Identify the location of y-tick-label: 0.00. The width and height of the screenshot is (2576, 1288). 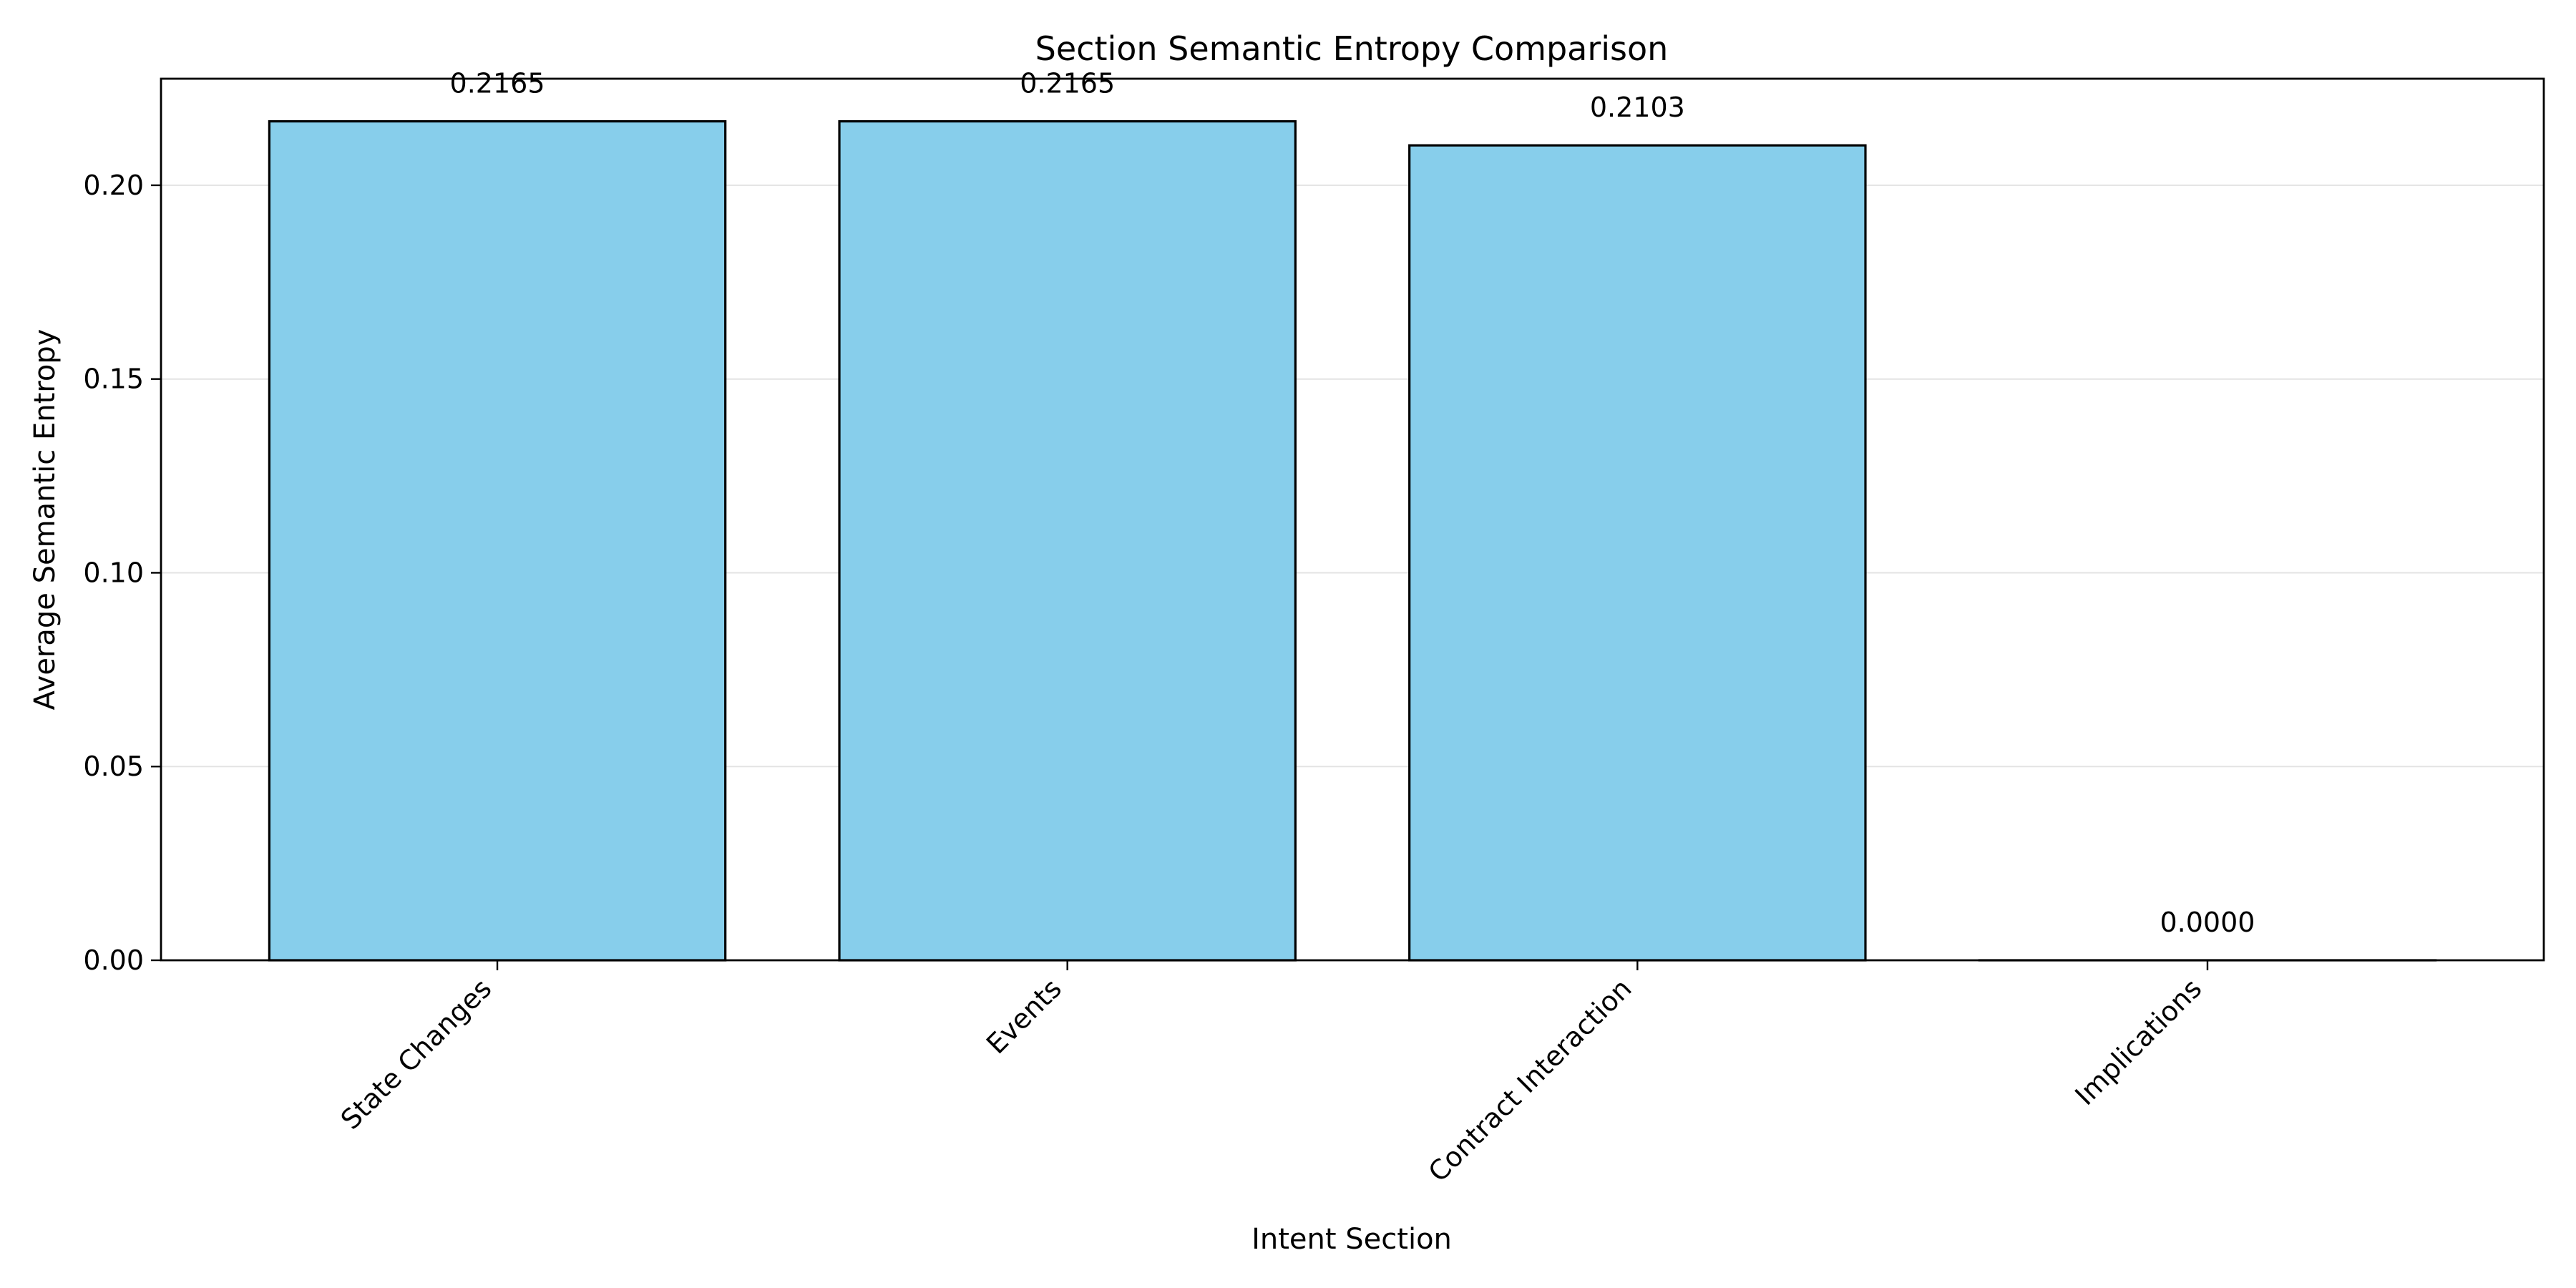
(113, 960).